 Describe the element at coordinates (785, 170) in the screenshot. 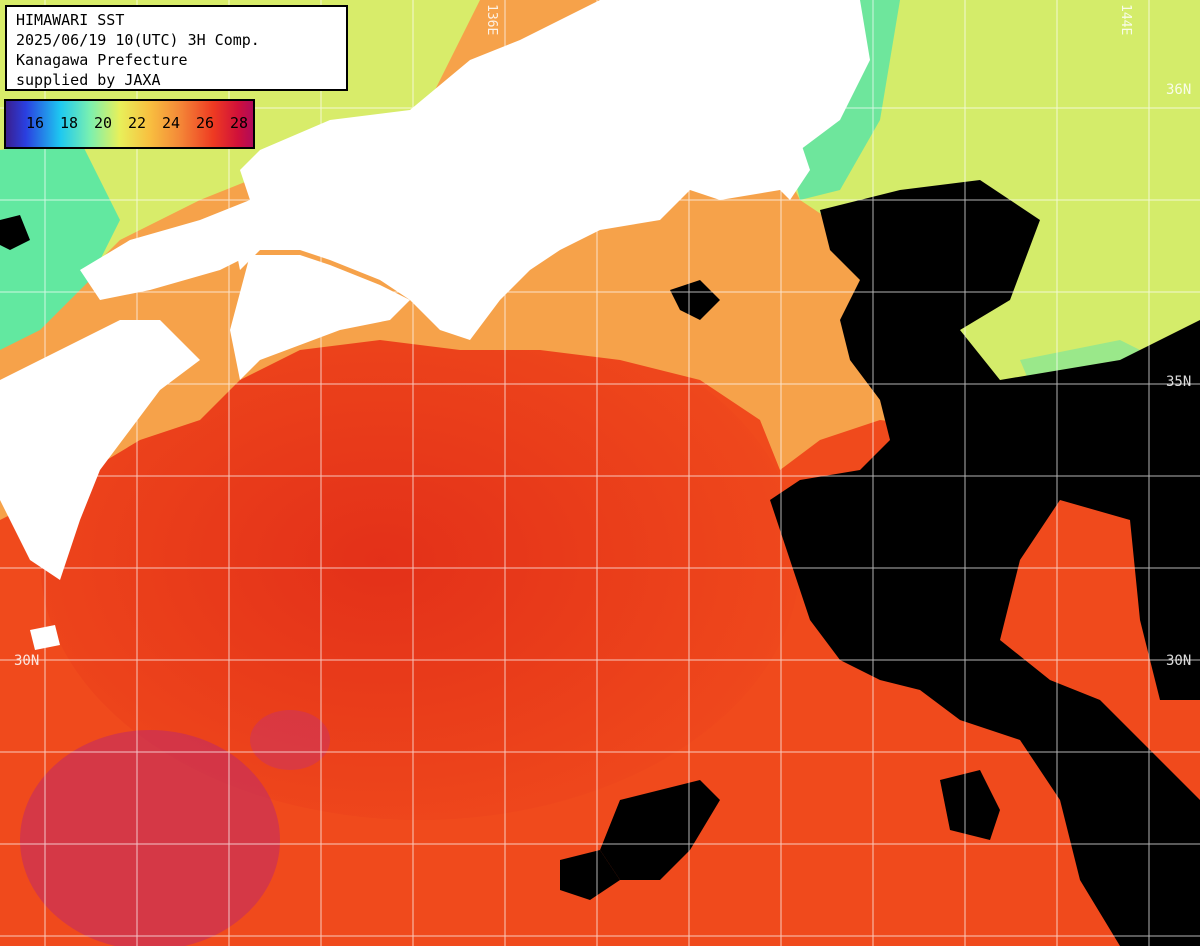

I see `land-izu` at that location.